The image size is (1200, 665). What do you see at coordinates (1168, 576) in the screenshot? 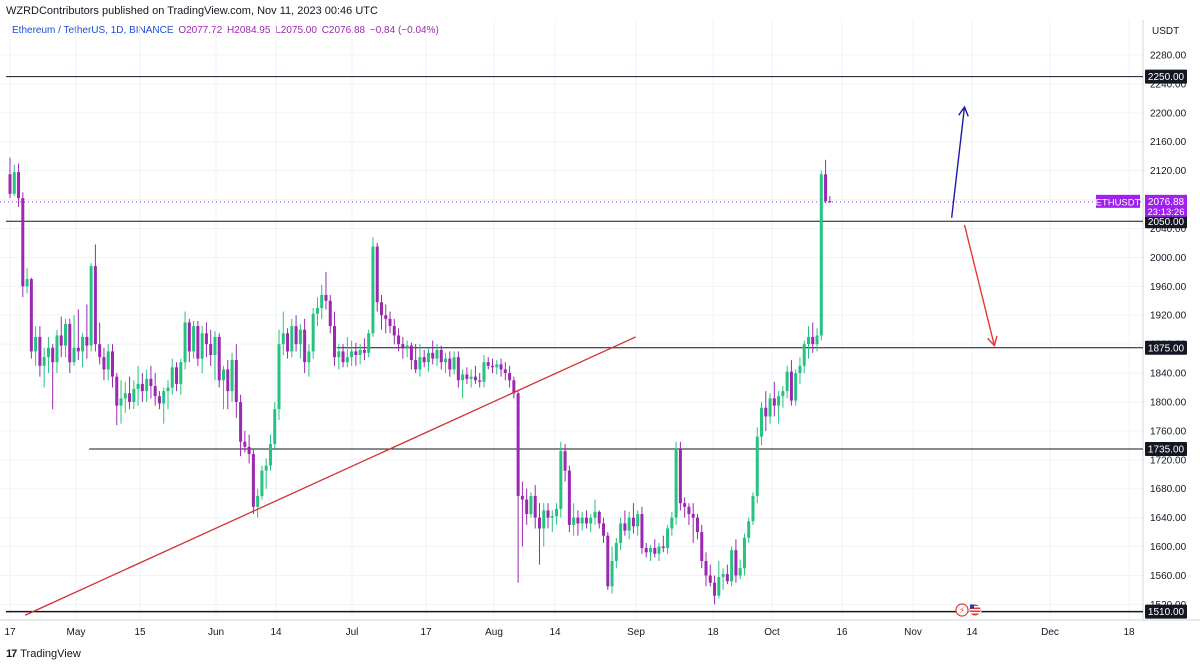
I see `price-tick-label: 1560.00` at bounding box center [1168, 576].